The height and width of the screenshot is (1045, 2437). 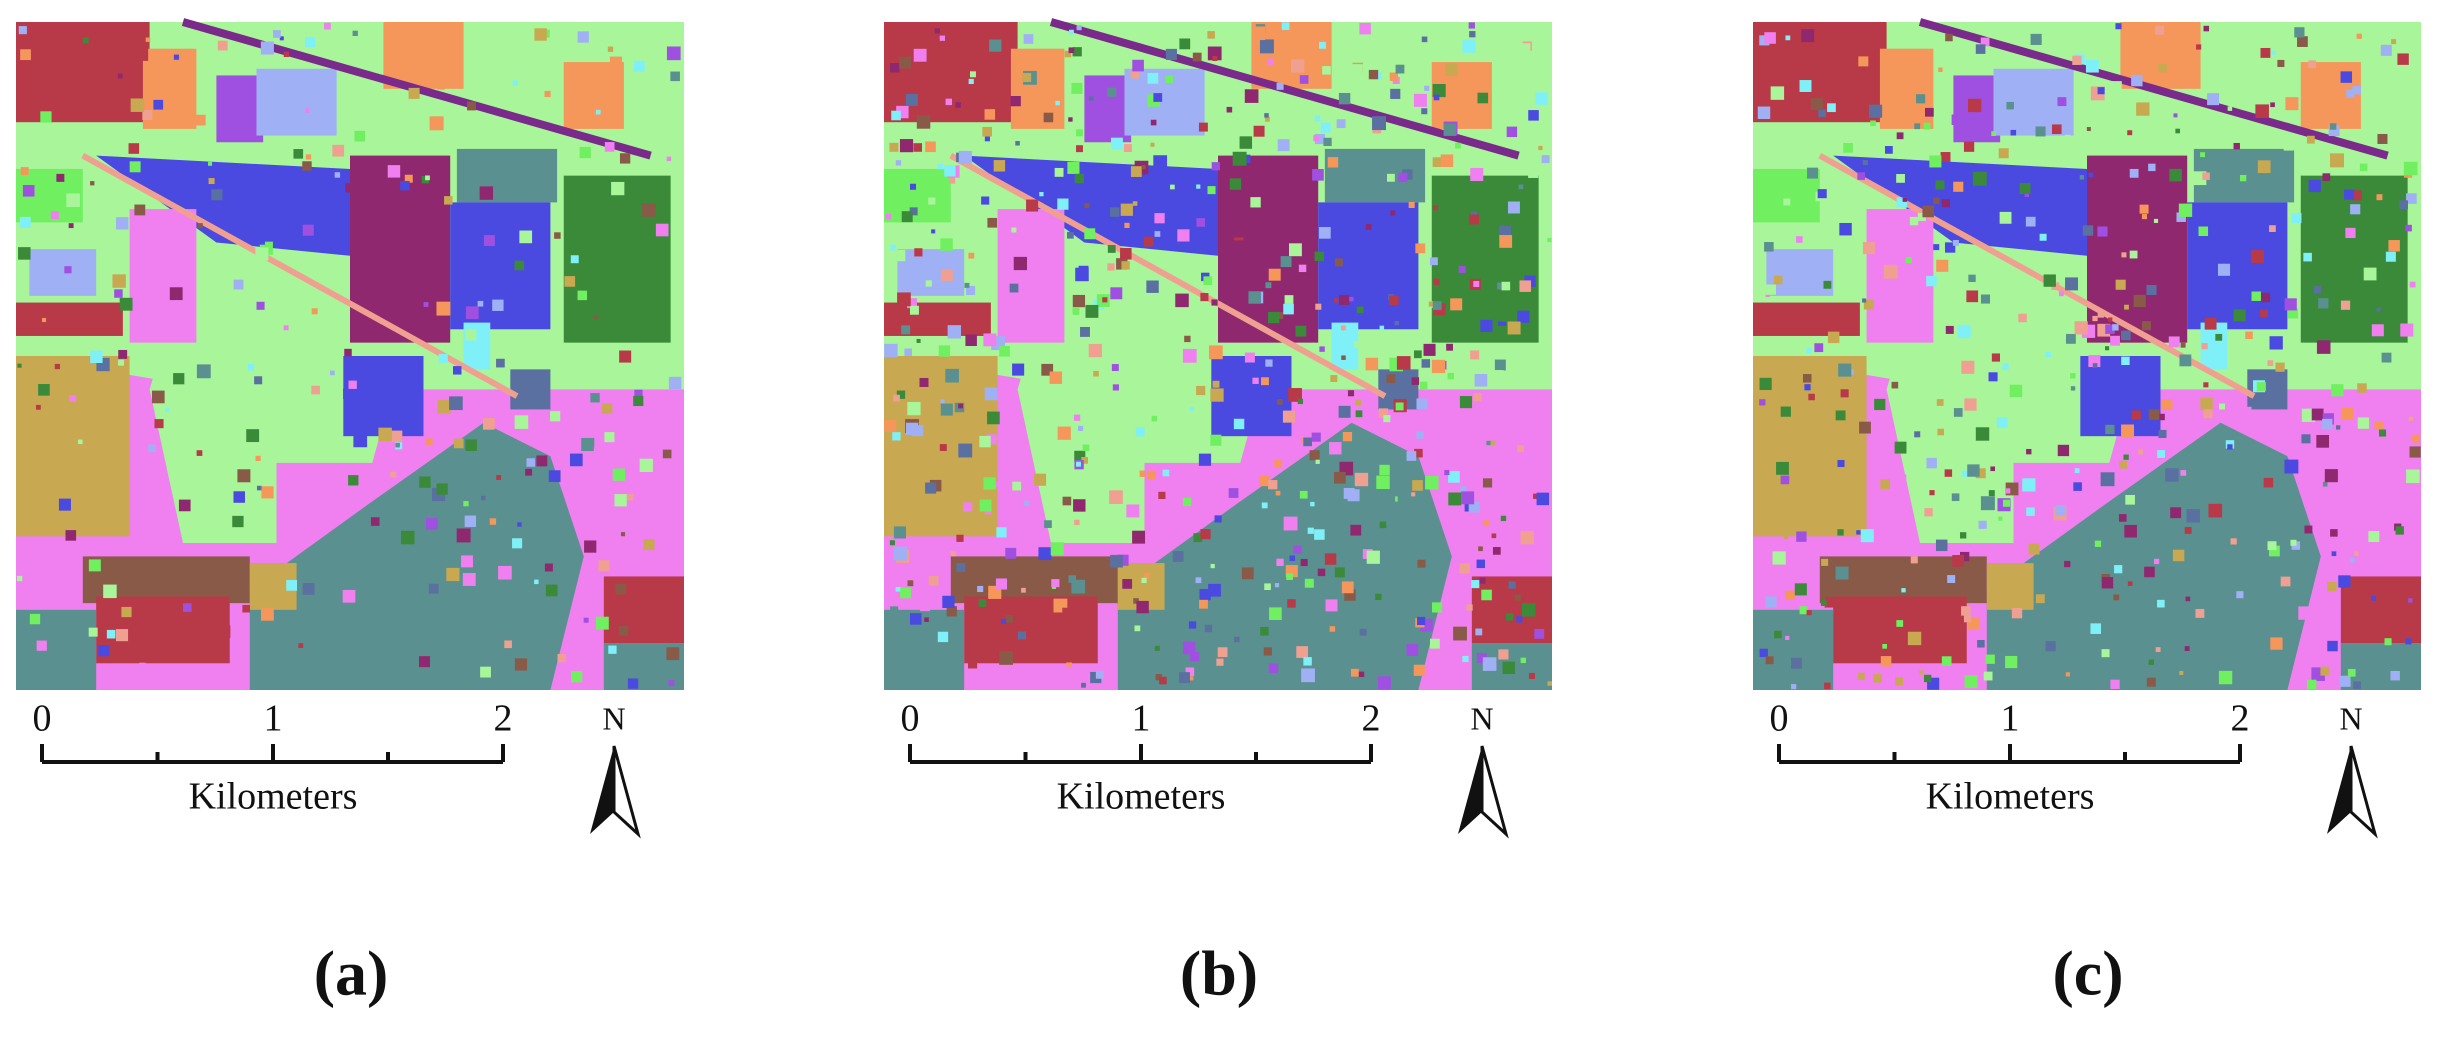 I want to click on panel-label: (a), so click(x=351, y=973).